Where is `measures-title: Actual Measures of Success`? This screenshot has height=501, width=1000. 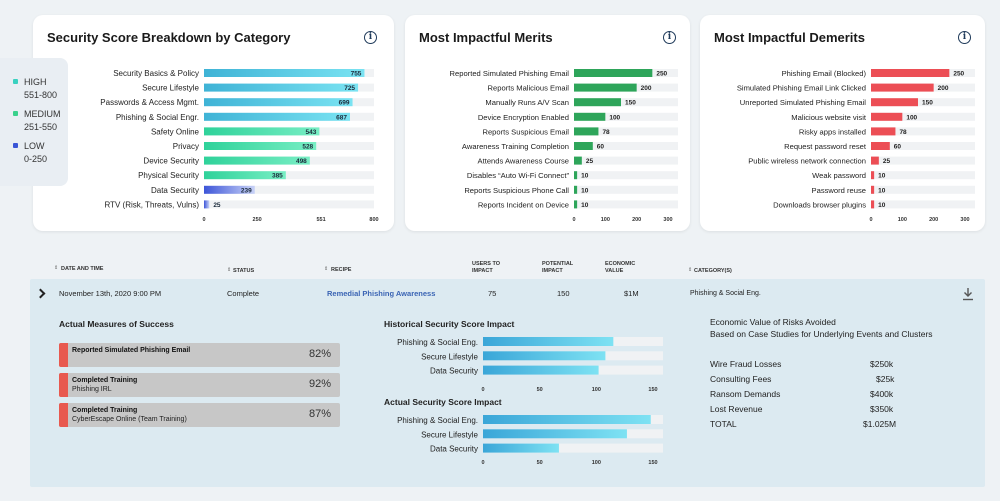
measures-title: Actual Measures of Success is located at coordinates (116, 324).